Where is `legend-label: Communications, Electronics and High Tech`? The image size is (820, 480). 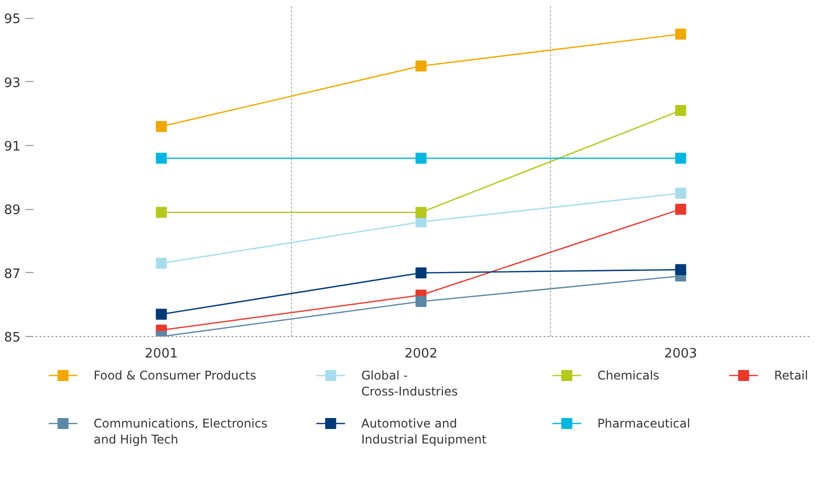
legend-label: Communications, Electronics and High Tech is located at coordinates (181, 431).